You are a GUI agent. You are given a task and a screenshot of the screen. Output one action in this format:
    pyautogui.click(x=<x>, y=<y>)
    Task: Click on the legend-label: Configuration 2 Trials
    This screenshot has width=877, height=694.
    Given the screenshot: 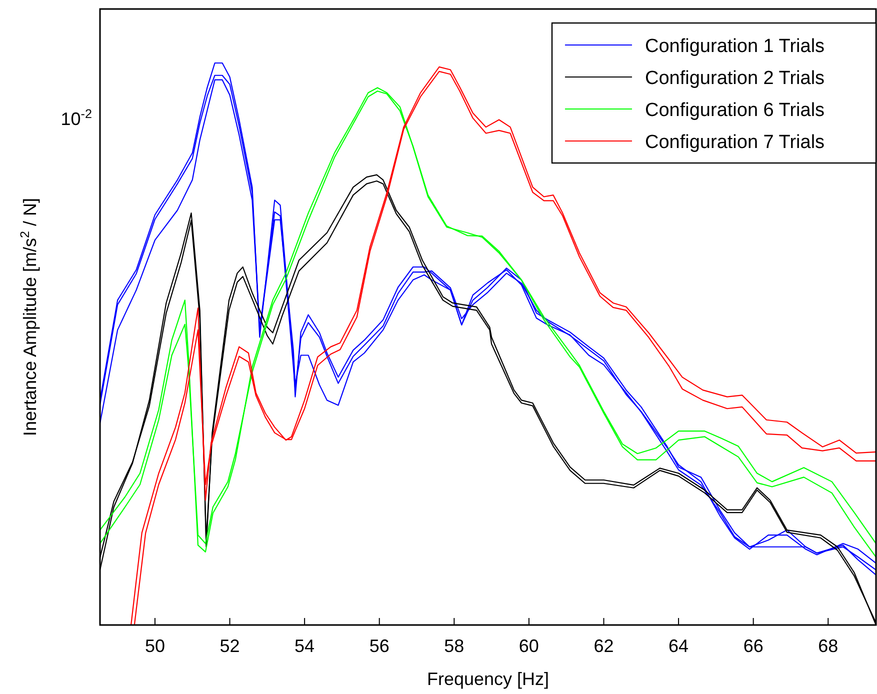 What is the action you would take?
    pyautogui.click(x=735, y=78)
    